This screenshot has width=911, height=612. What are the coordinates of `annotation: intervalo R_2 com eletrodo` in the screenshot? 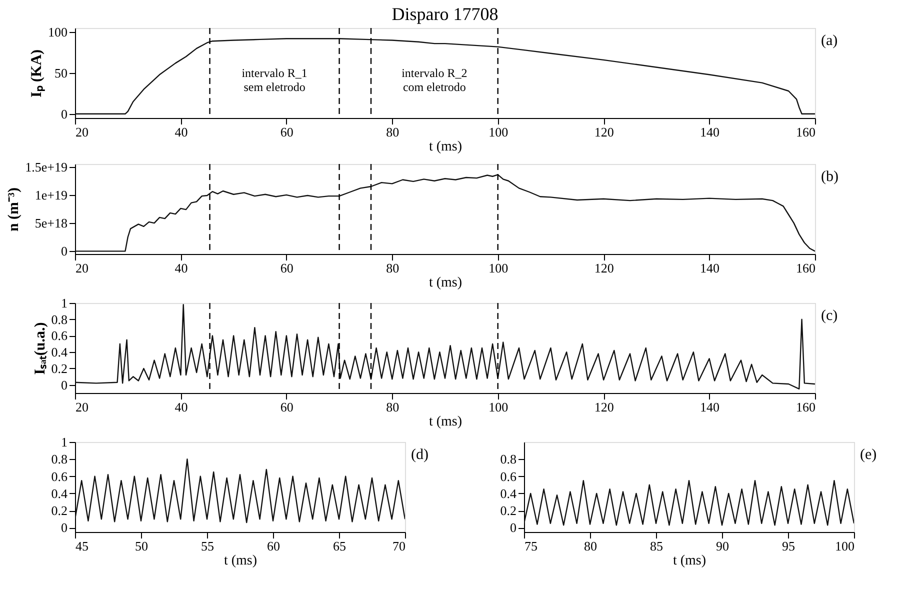 It's located at (435, 80).